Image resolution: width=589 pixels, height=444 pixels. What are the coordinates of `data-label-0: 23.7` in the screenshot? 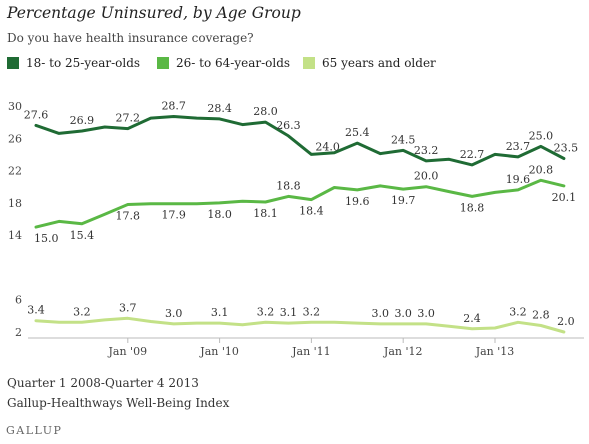 It's located at (518, 146).